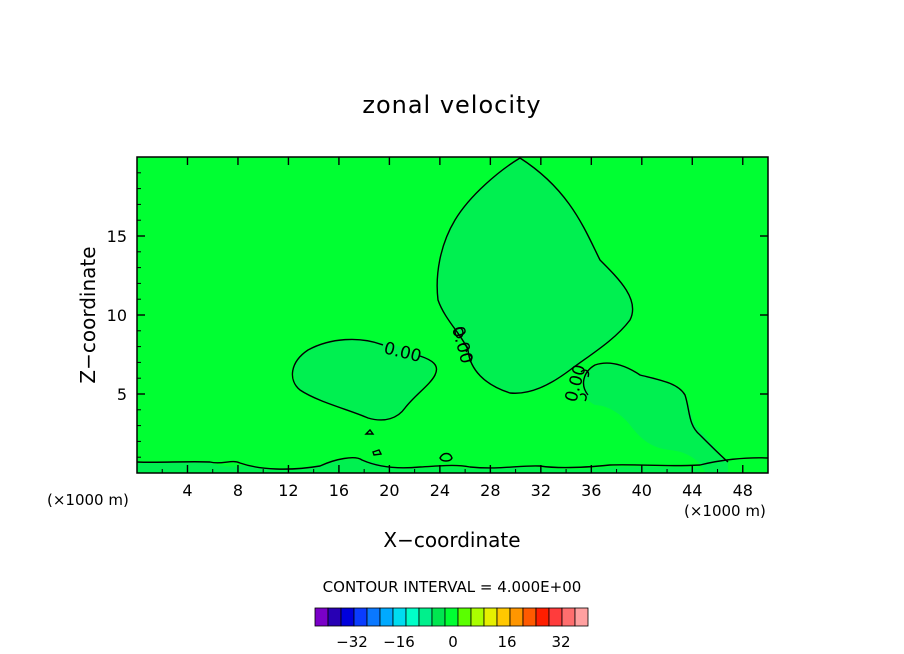 This screenshot has height=654, width=904. I want to click on contour-line-fragment, so click(522, 364).